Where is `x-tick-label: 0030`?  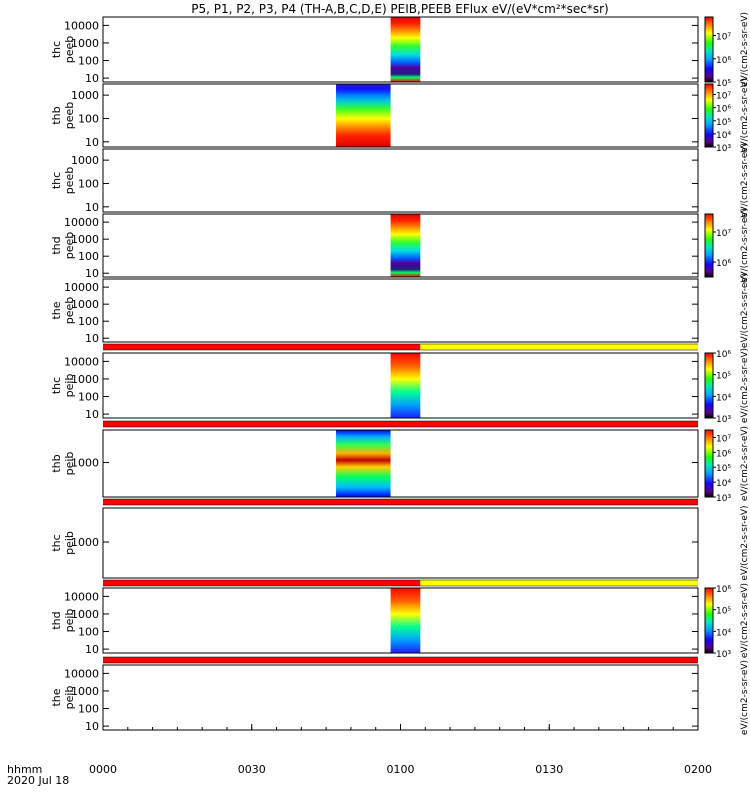
x-tick-label: 0030 is located at coordinates (252, 769).